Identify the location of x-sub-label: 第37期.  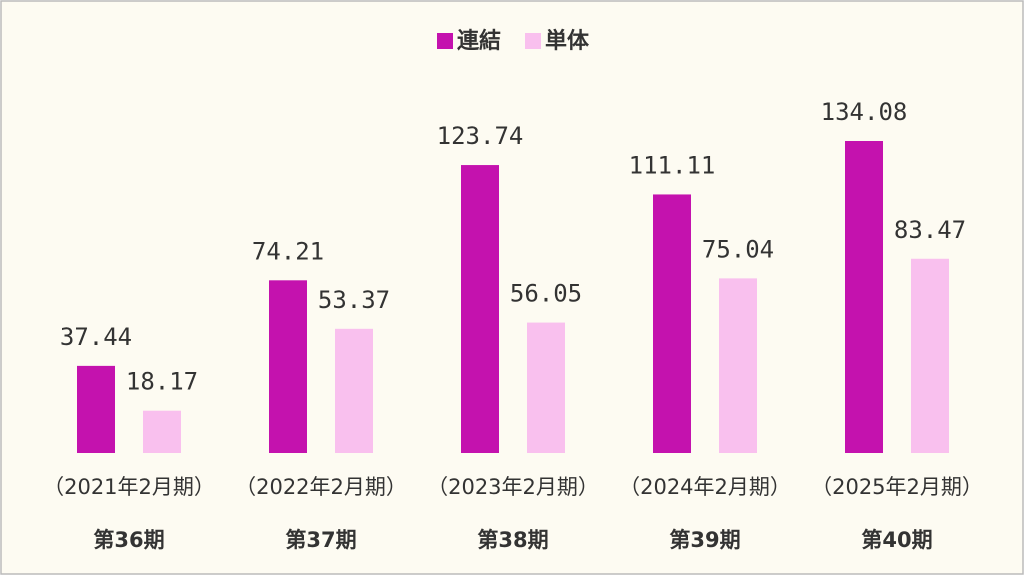
(320, 540).